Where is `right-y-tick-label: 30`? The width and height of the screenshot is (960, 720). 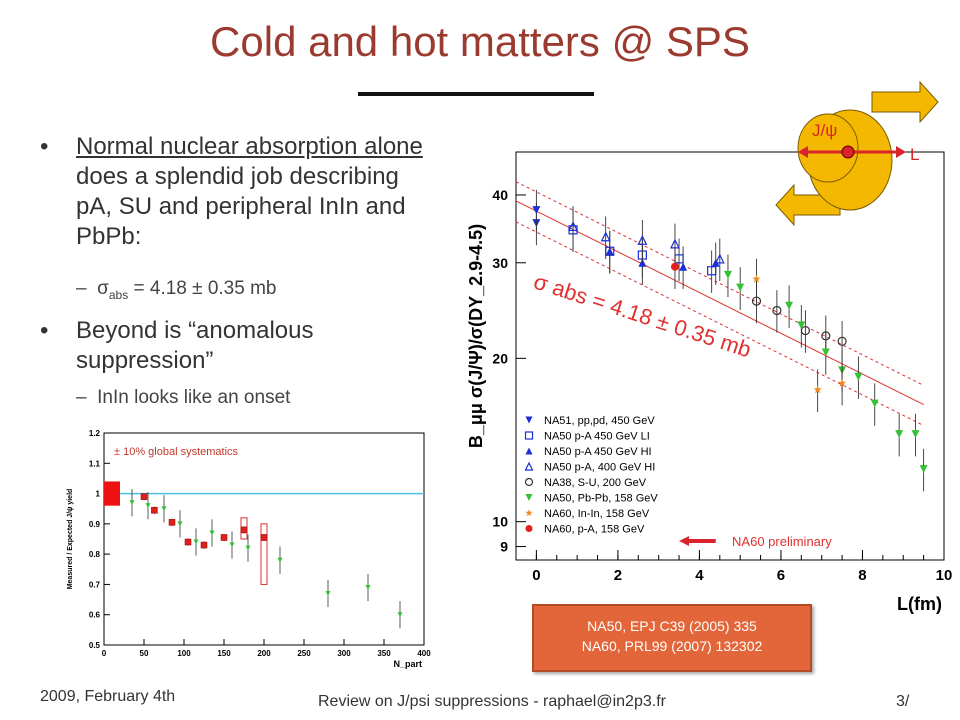 right-y-tick-label: 30 is located at coordinates (500, 263).